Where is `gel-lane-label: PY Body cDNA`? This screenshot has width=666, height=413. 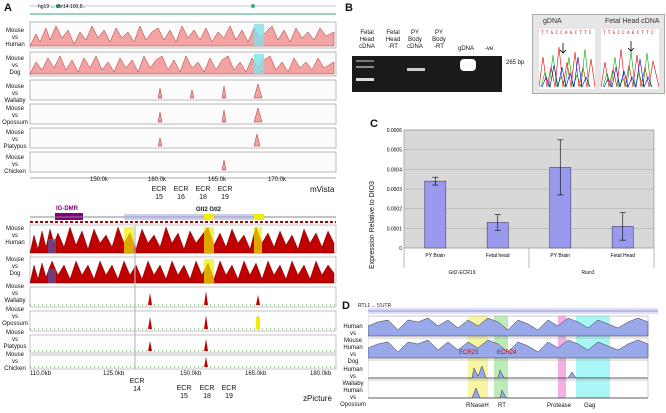
gel-lane-label: PY Body cDNA is located at coordinates (415, 40).